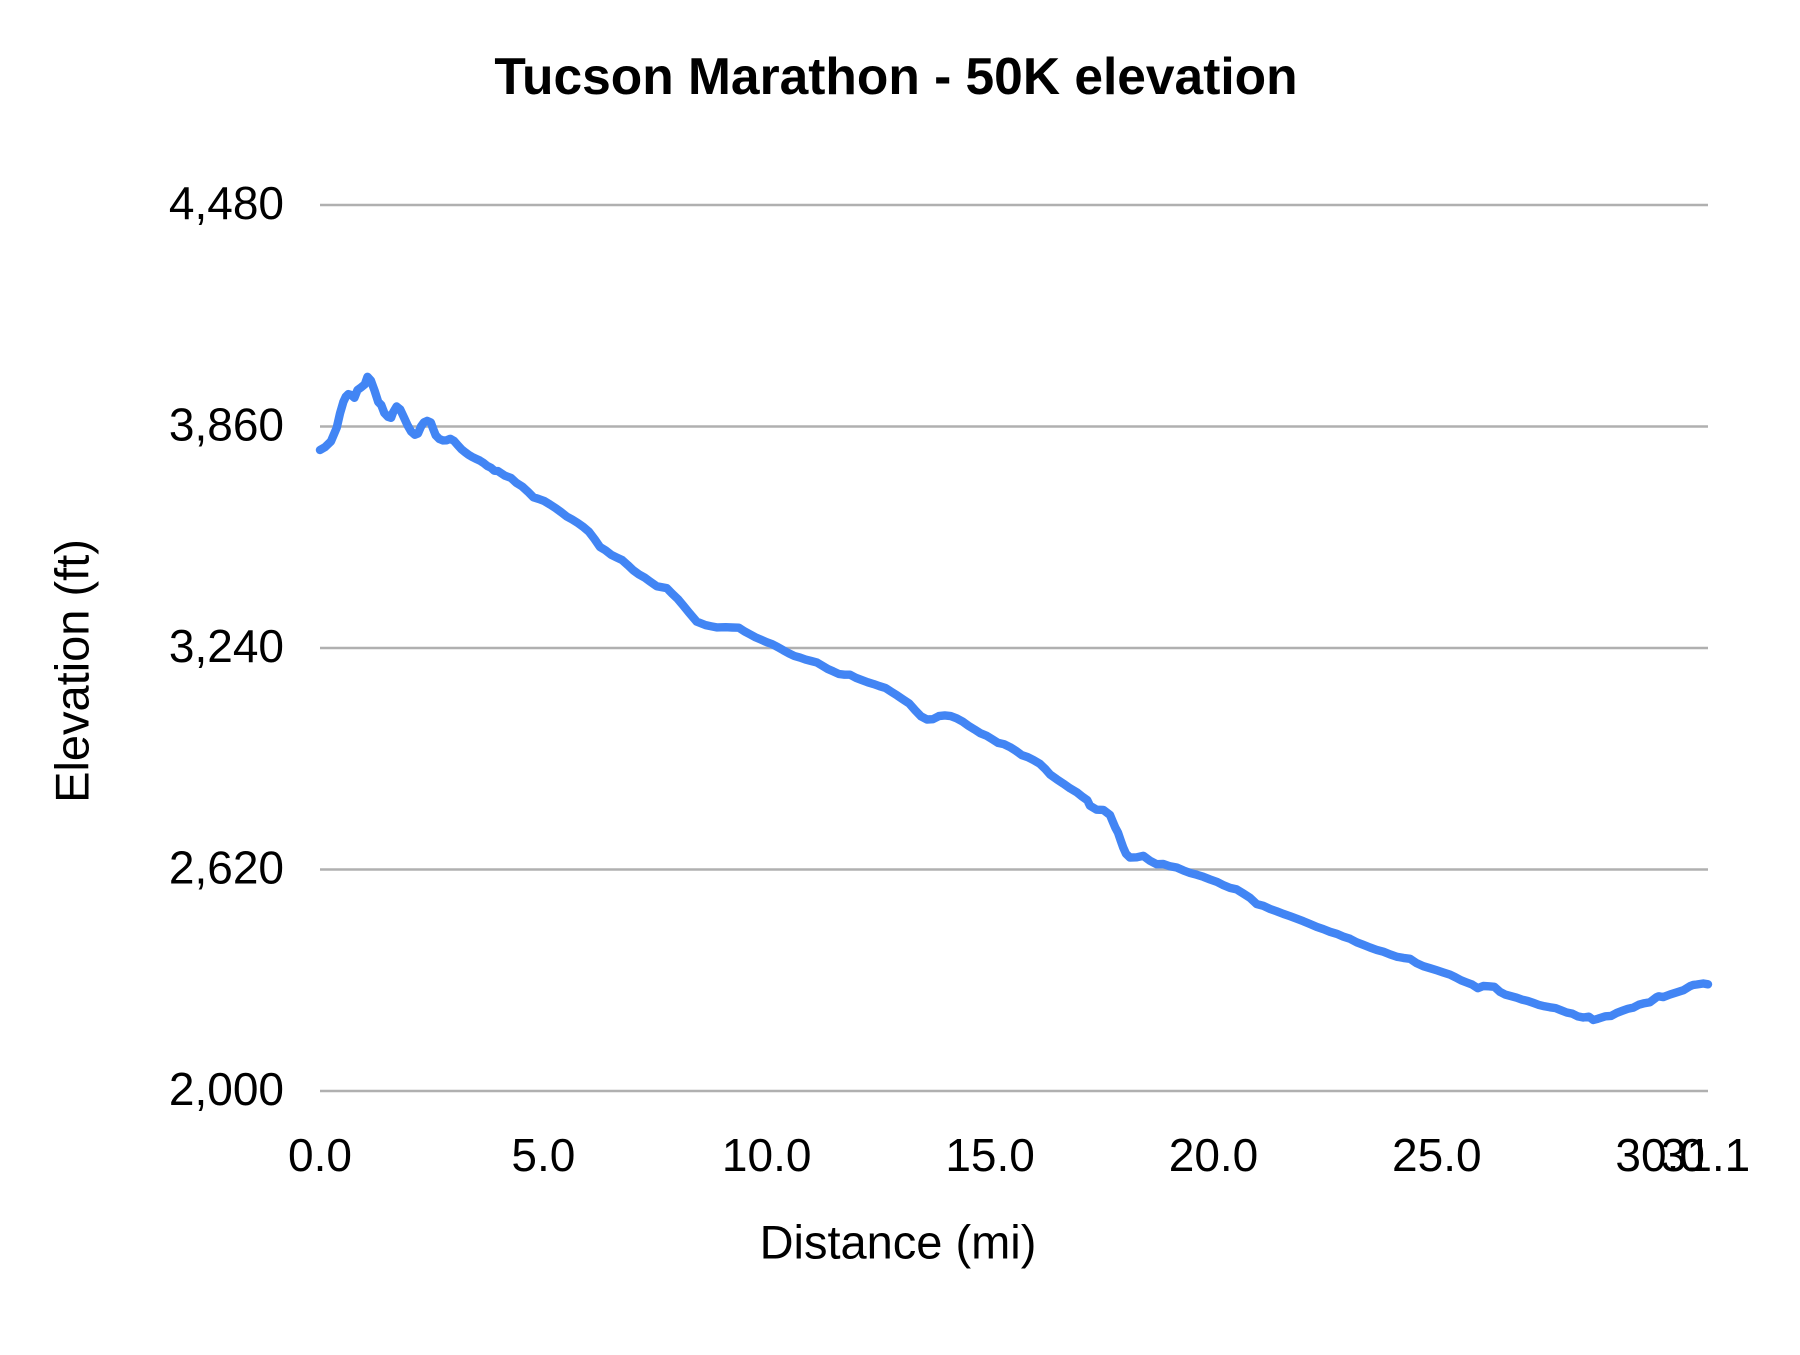  I want to click on svg-text: 2,000, so click(226, 1089).